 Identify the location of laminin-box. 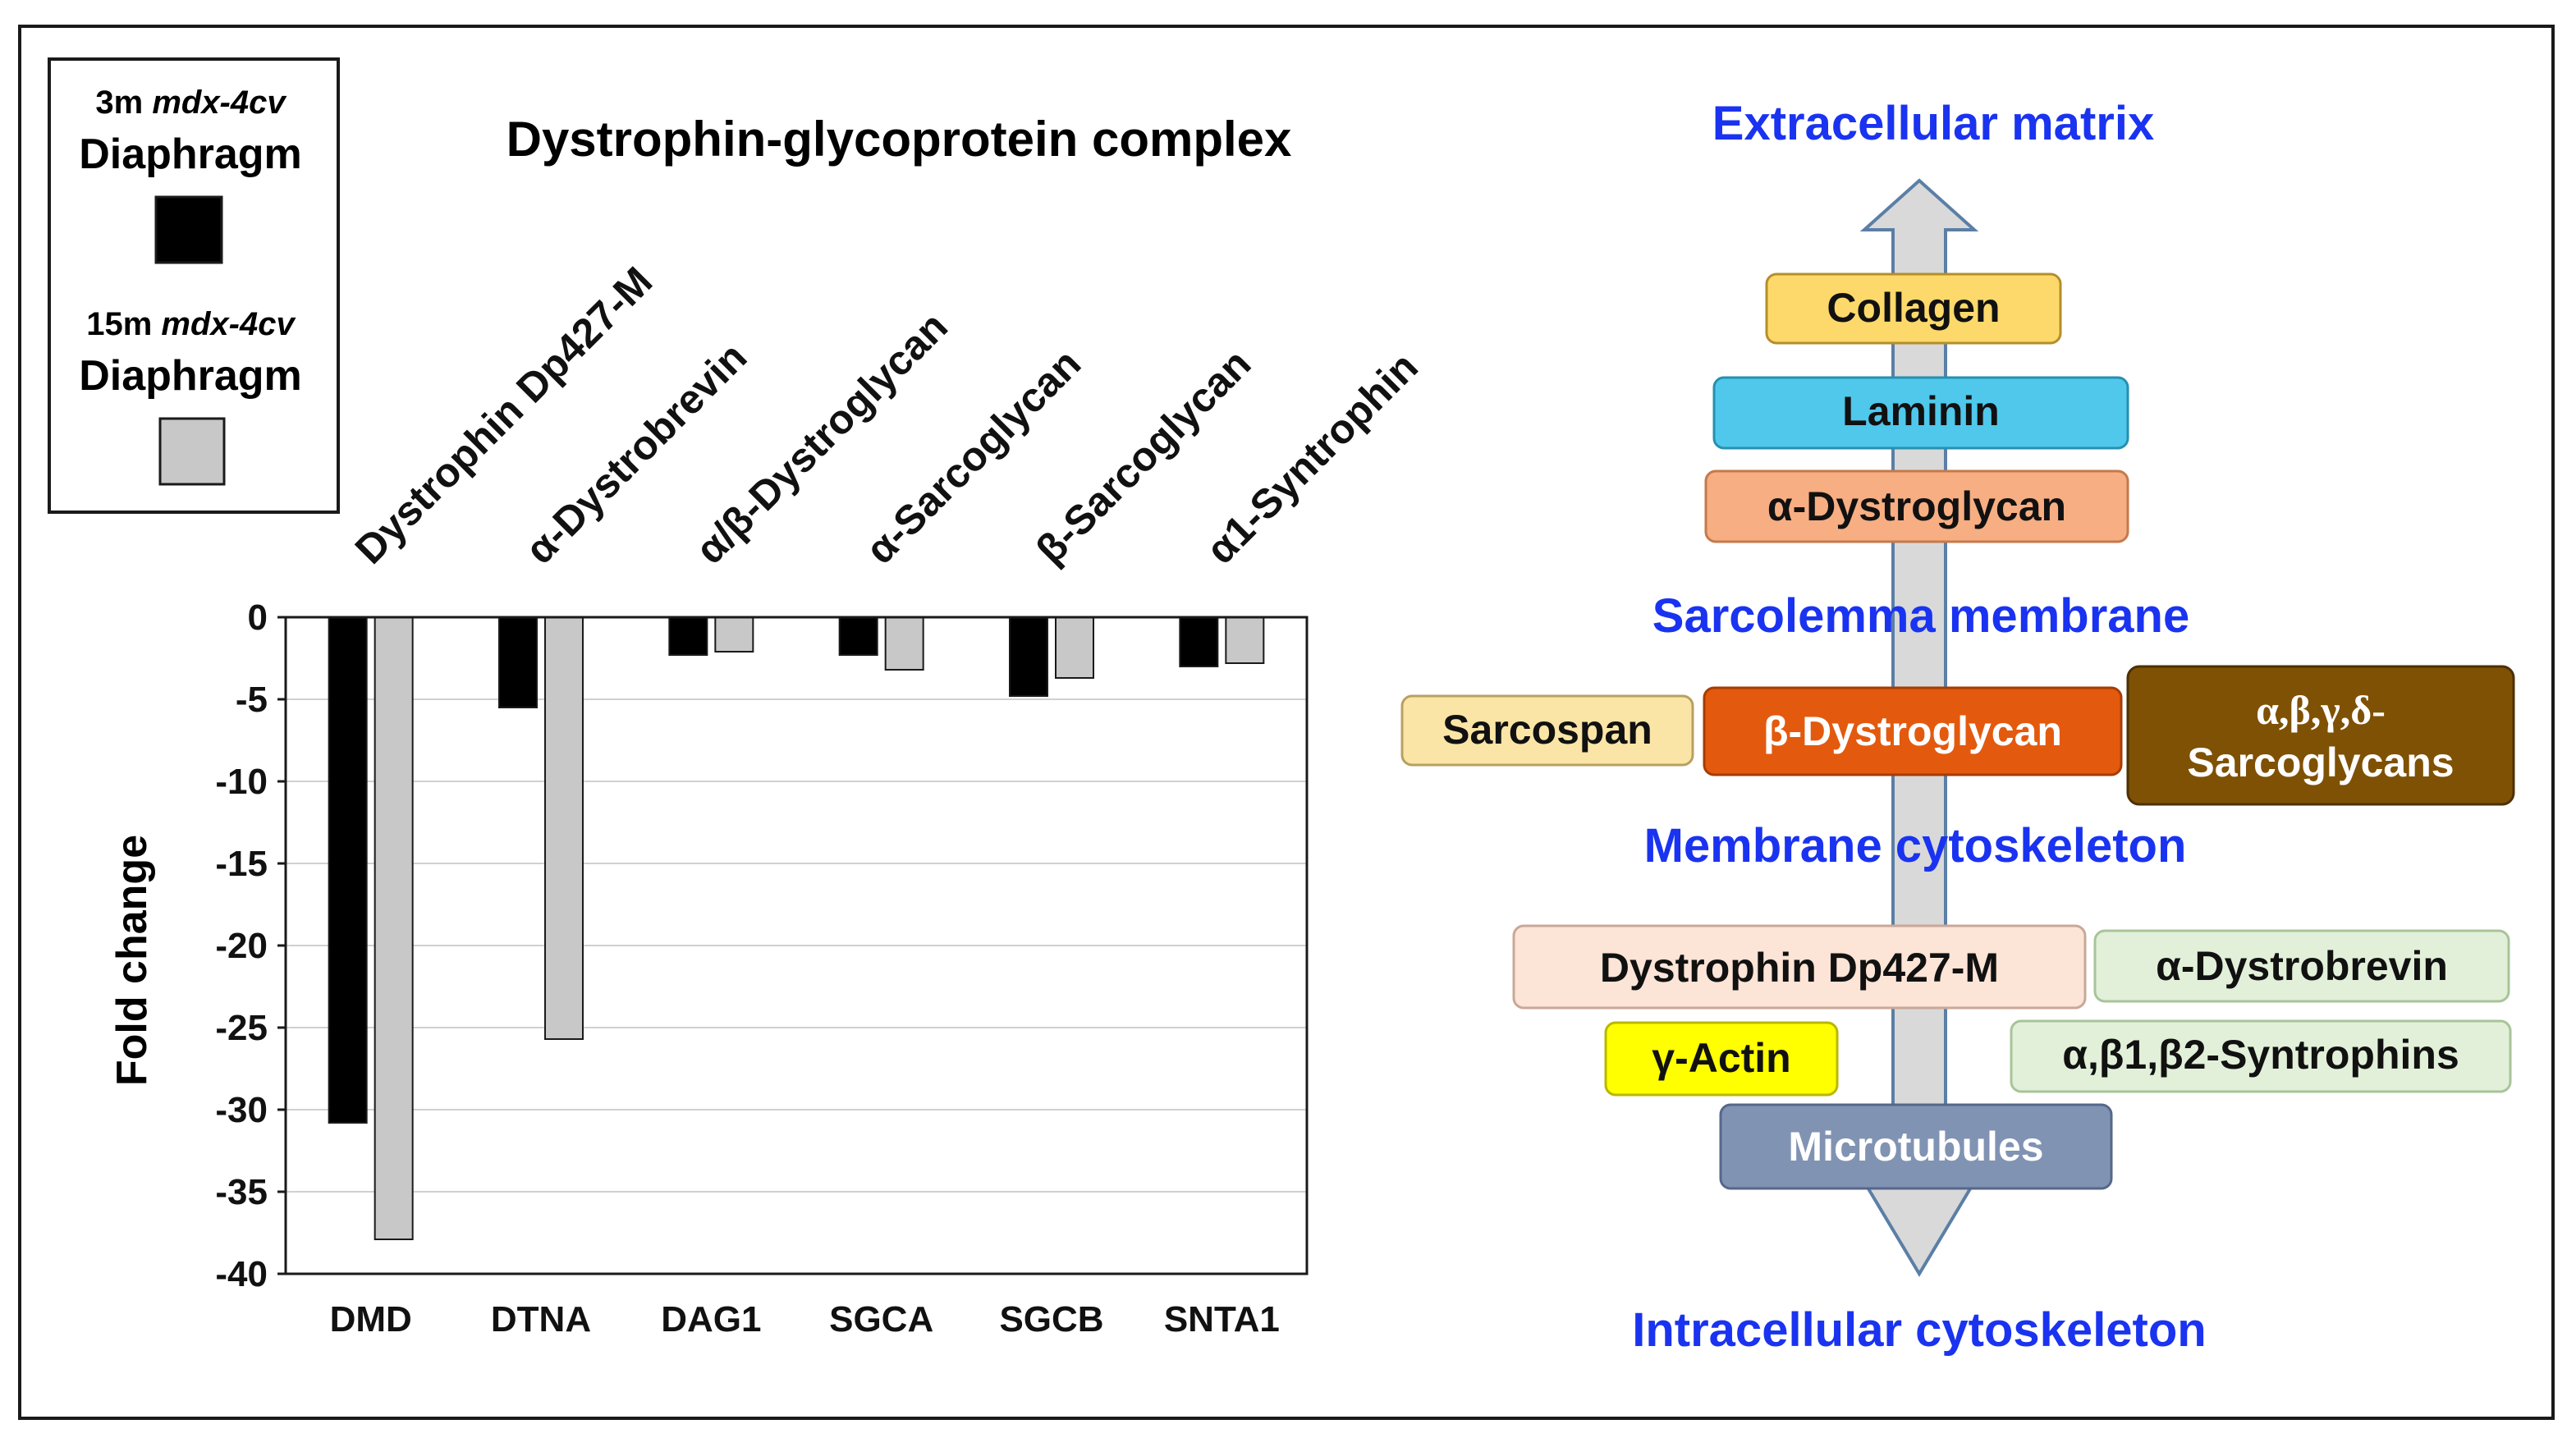
(1921, 413).